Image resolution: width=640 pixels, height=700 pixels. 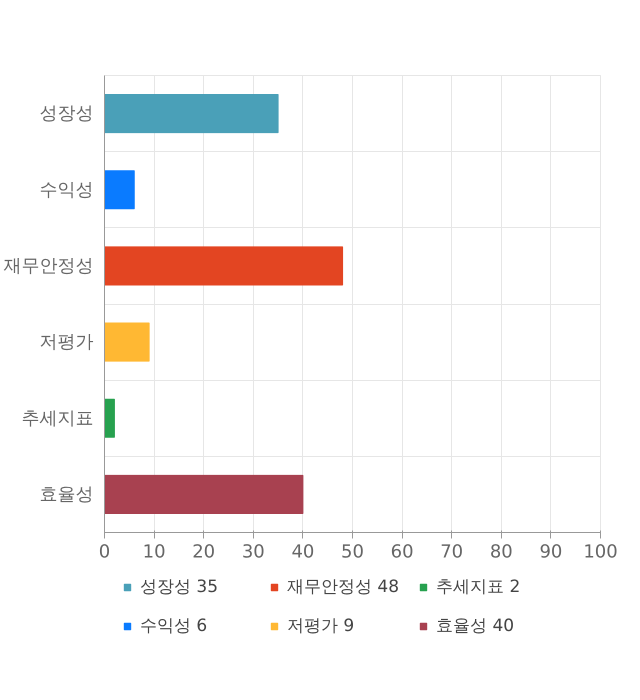 I want to click on x-tick-label: 10, so click(x=154, y=552).